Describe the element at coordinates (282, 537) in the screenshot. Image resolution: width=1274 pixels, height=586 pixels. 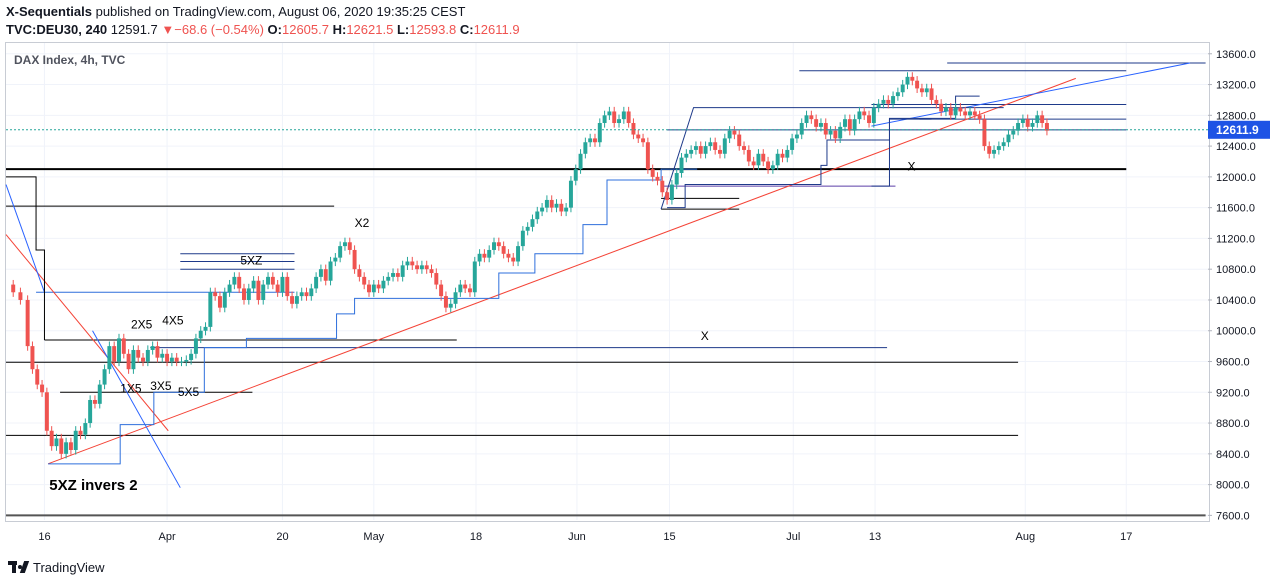
I see `x-tick-label: 20` at that location.